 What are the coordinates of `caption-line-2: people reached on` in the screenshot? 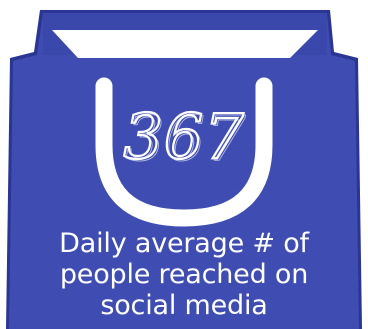 It's located at (184, 274).